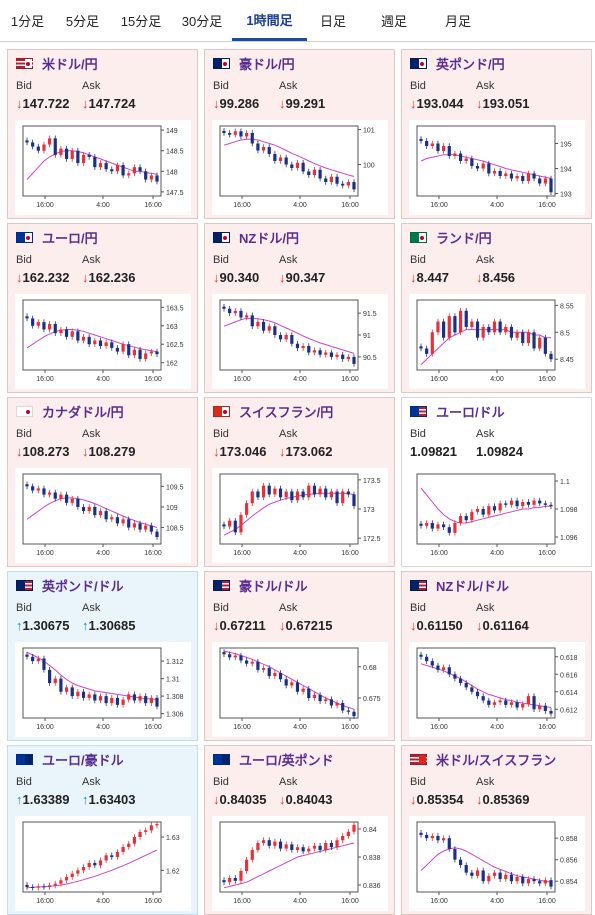  What do you see at coordinates (273, 586) in the screenshot?
I see `pair-name: 豪ドル/ドル` at bounding box center [273, 586].